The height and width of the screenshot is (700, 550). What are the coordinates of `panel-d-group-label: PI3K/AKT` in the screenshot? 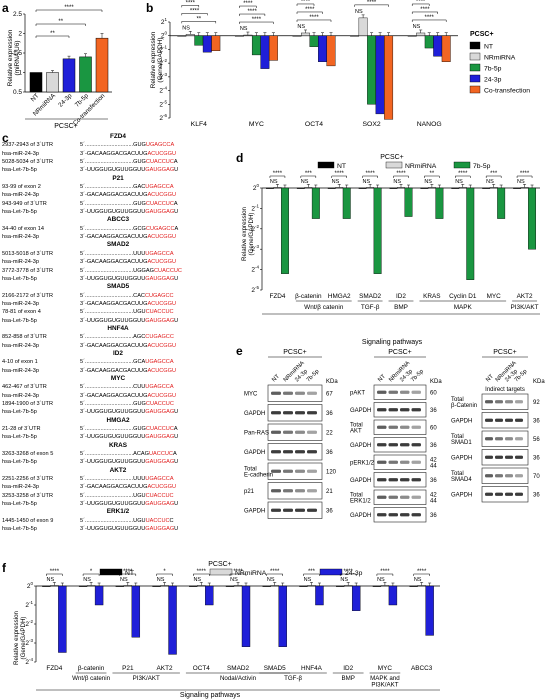 It's located at (525, 307).